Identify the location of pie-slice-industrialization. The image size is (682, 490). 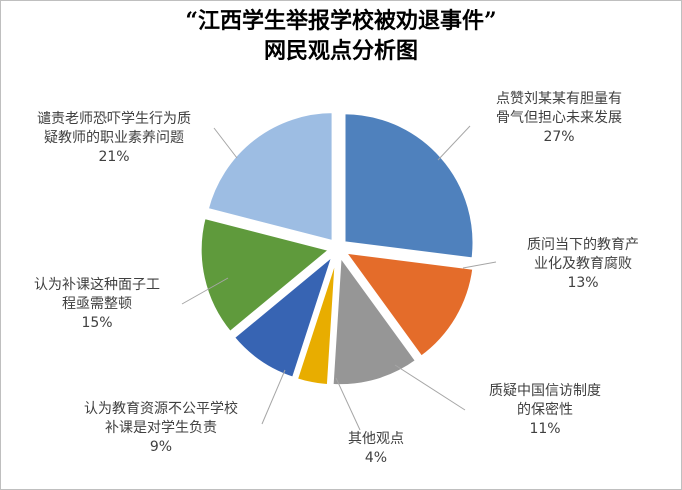
(408, 305).